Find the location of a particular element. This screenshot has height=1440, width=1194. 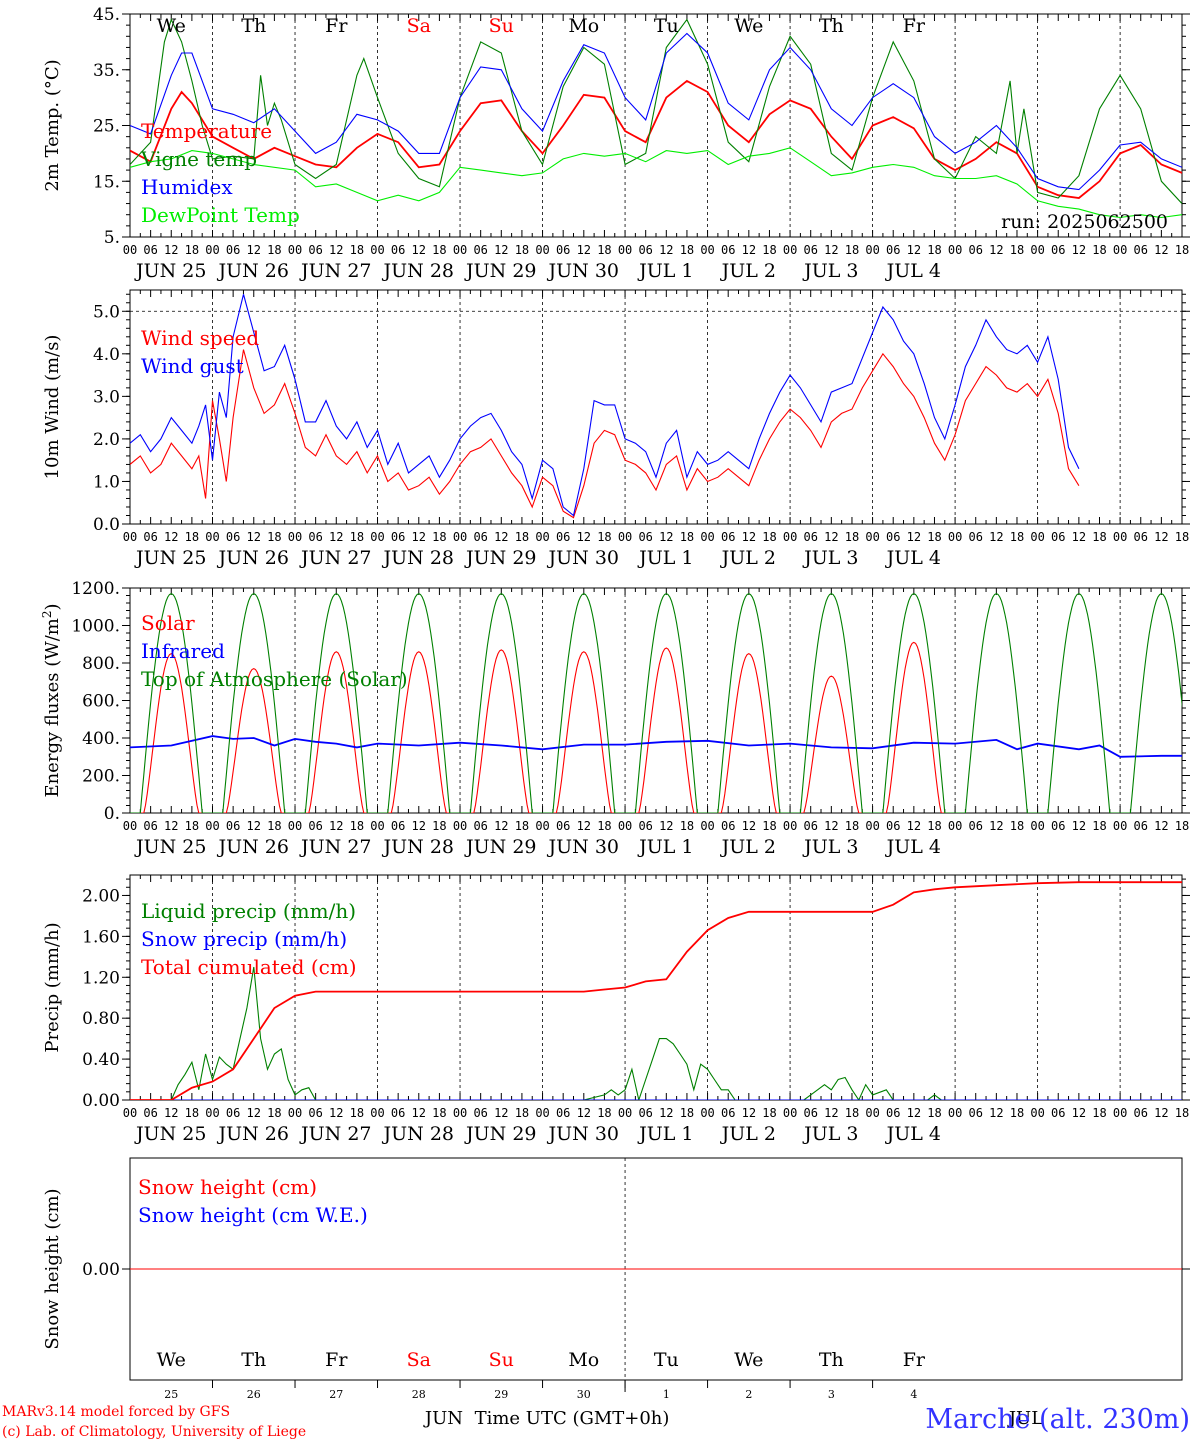

series-line-liquid-precip-mm-h- is located at coordinates (543, 1033).